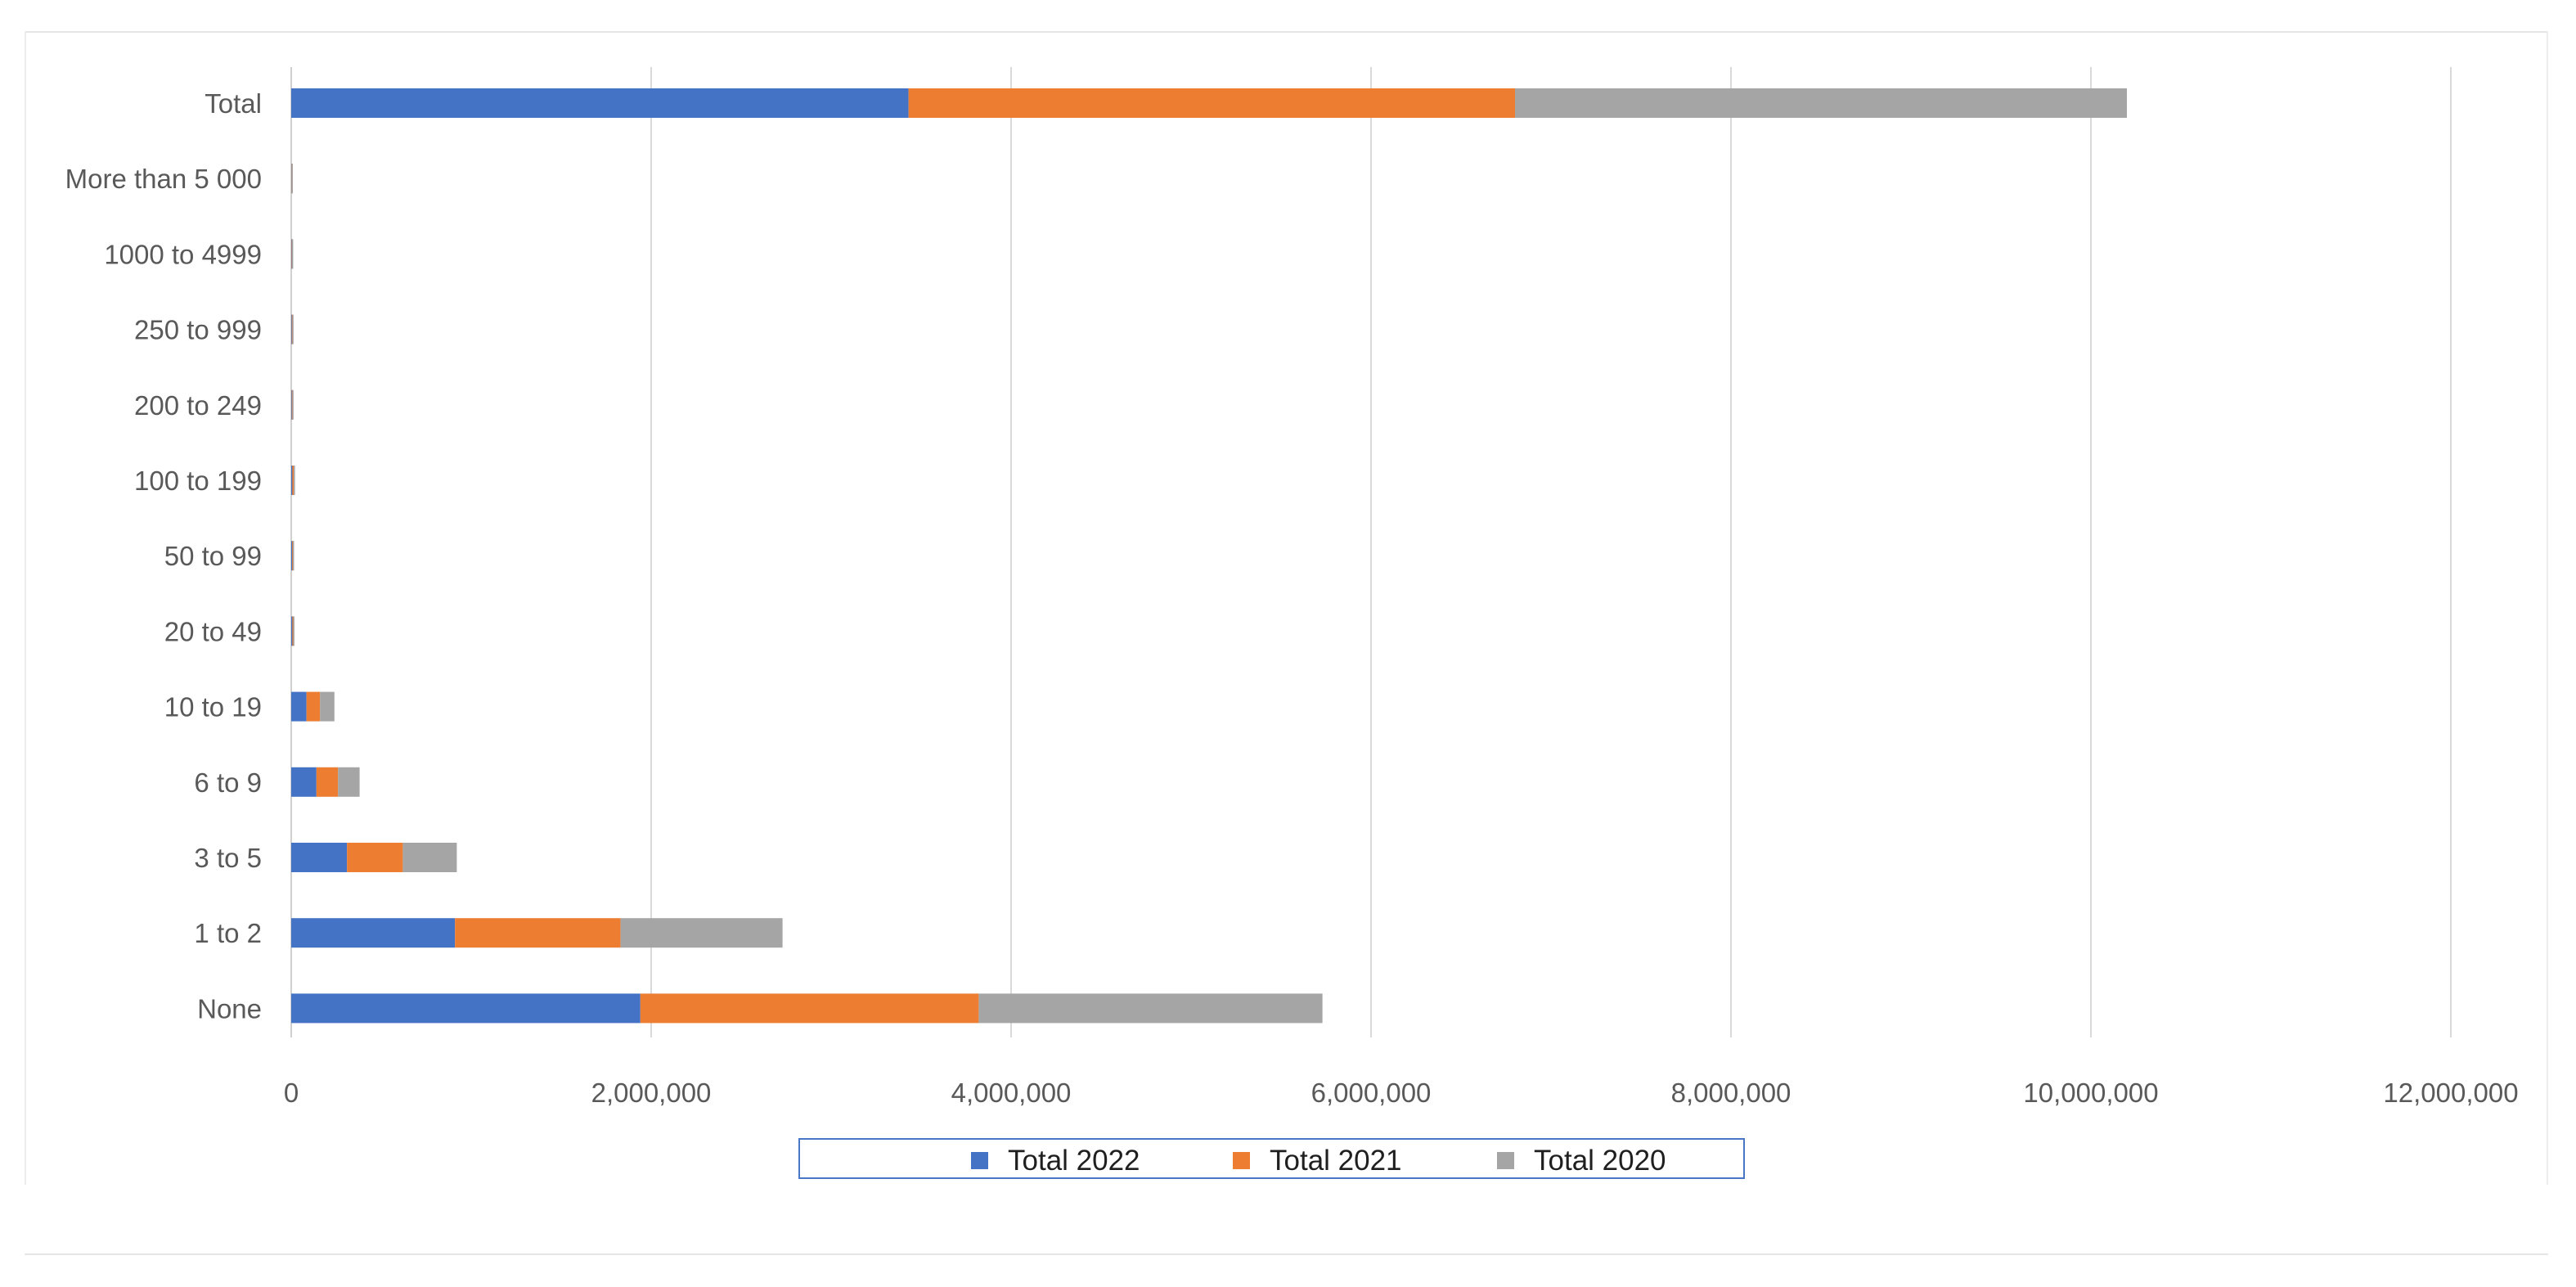 This screenshot has width=2576, height=1287. Describe the element at coordinates (1600, 1161) in the screenshot. I see `legend-label: Total 2020` at that location.